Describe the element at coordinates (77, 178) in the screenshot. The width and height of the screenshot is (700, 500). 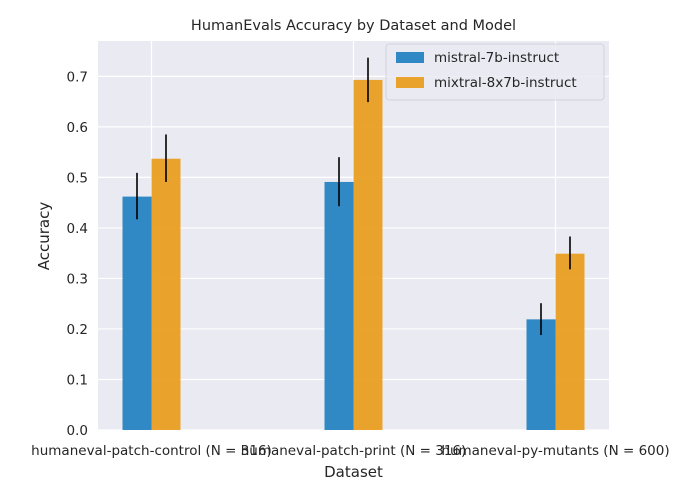
I see `y-tick-label: 0.5` at that location.